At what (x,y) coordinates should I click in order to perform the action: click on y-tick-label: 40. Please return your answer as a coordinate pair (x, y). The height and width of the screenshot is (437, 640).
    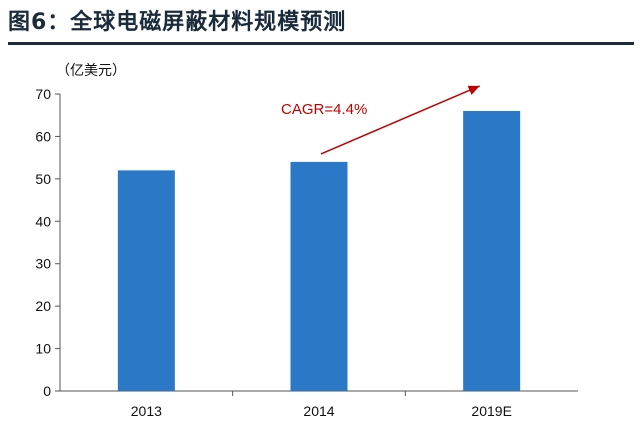
    Looking at the image, I should click on (43, 221).